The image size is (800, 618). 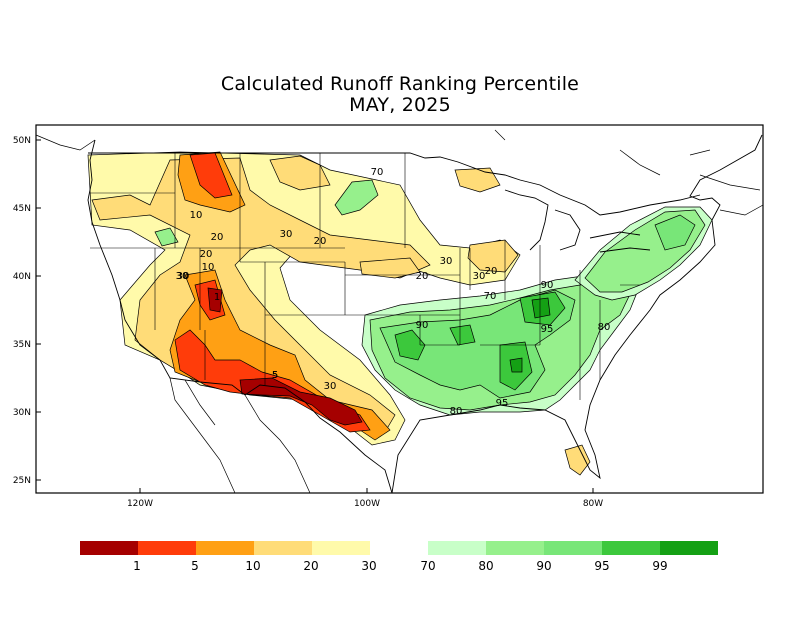 What do you see at coordinates (399, 557) in the screenshot?
I see `legend: 1 5 10 20 30 70 80 90 95 99` at bounding box center [399, 557].